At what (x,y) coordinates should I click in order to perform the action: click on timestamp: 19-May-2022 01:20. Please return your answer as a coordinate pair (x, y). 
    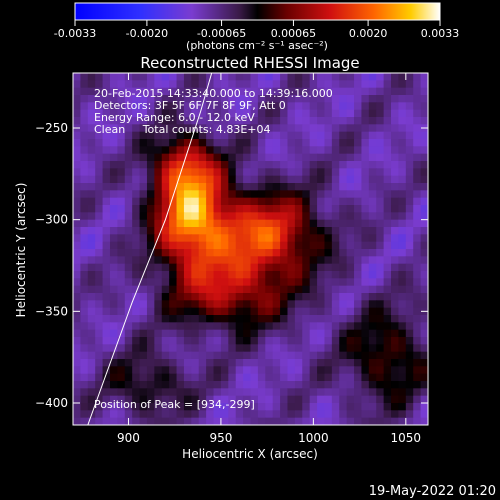
    Looking at the image, I should click on (432, 491).